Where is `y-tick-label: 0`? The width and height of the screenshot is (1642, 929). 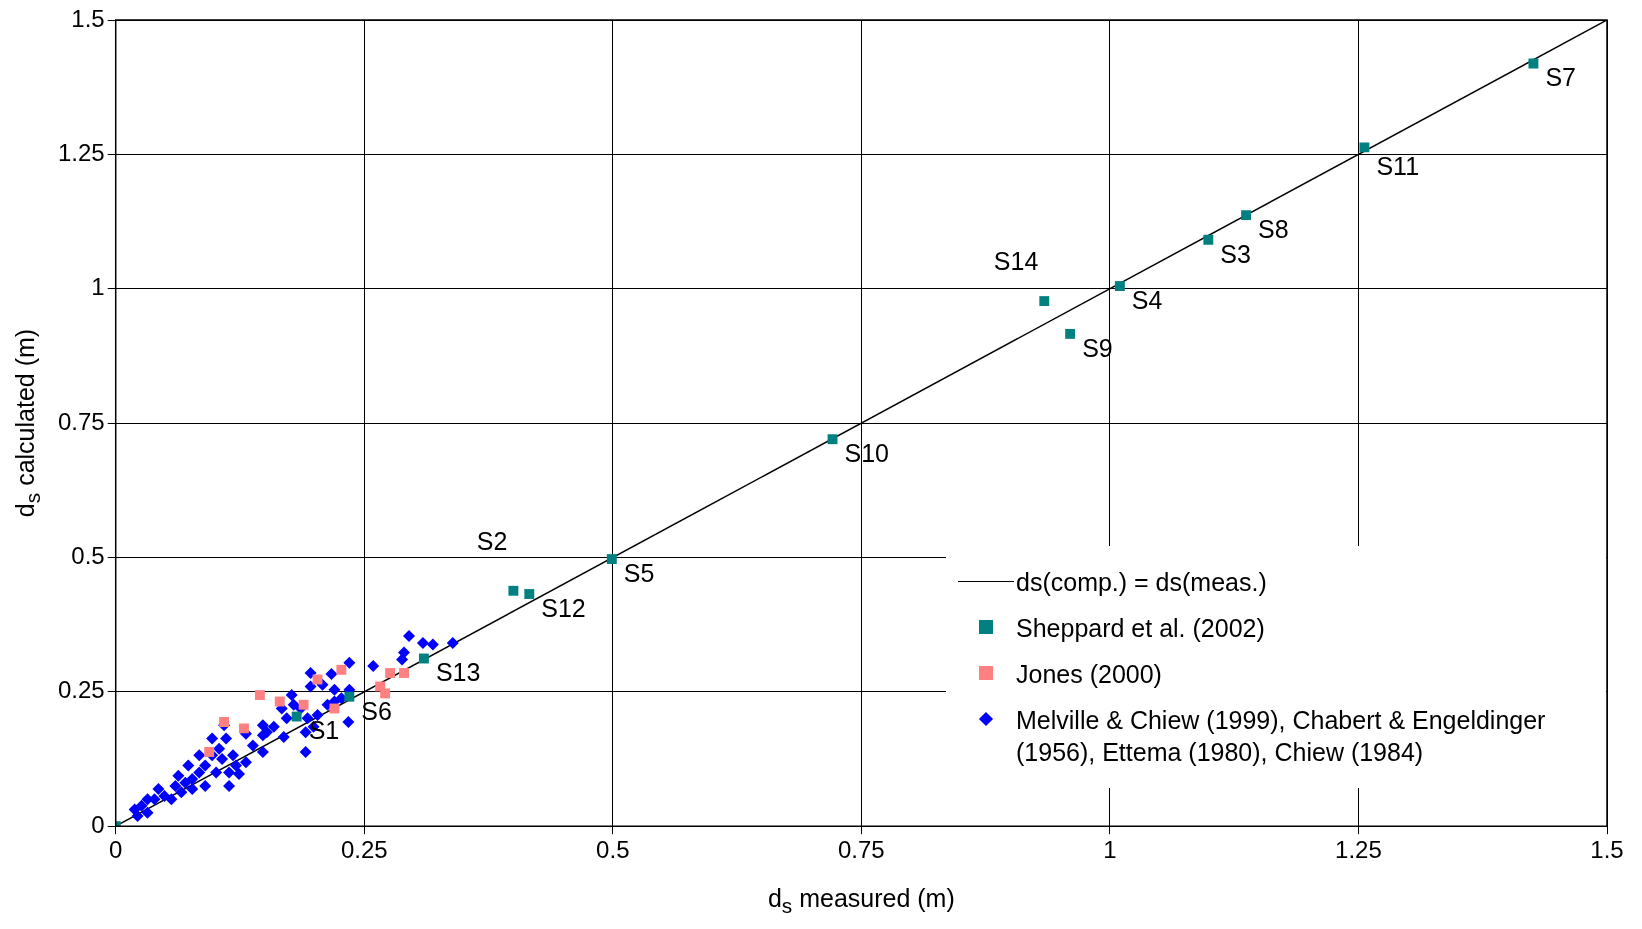 y-tick-label: 0 is located at coordinates (98, 824).